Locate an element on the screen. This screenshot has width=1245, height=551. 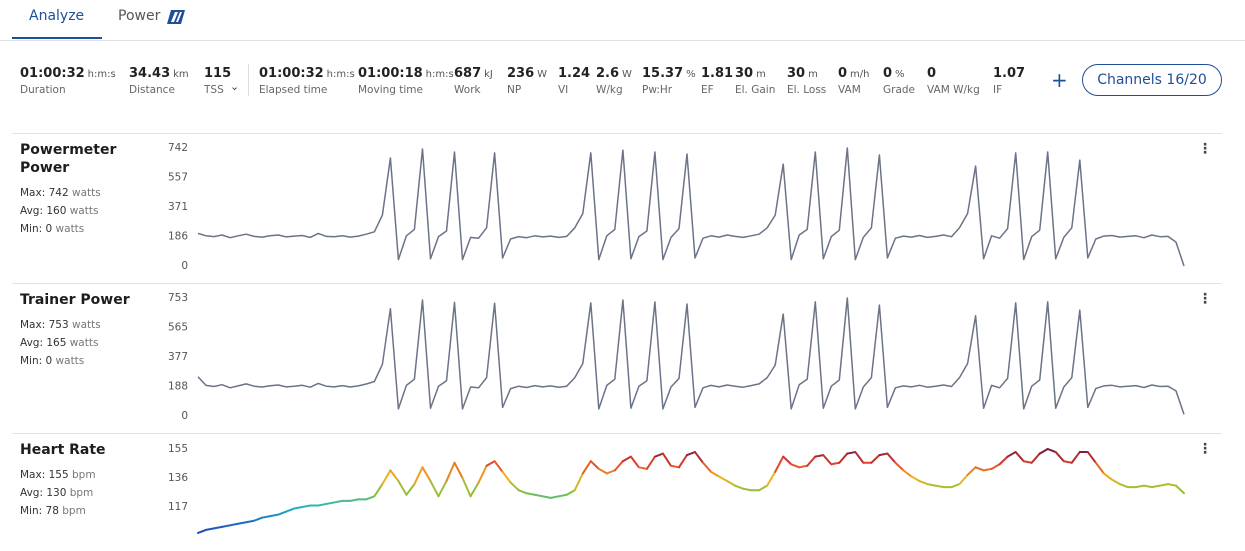
metric-value: 01:00:18 h:m:s is located at coordinates (406, 73).